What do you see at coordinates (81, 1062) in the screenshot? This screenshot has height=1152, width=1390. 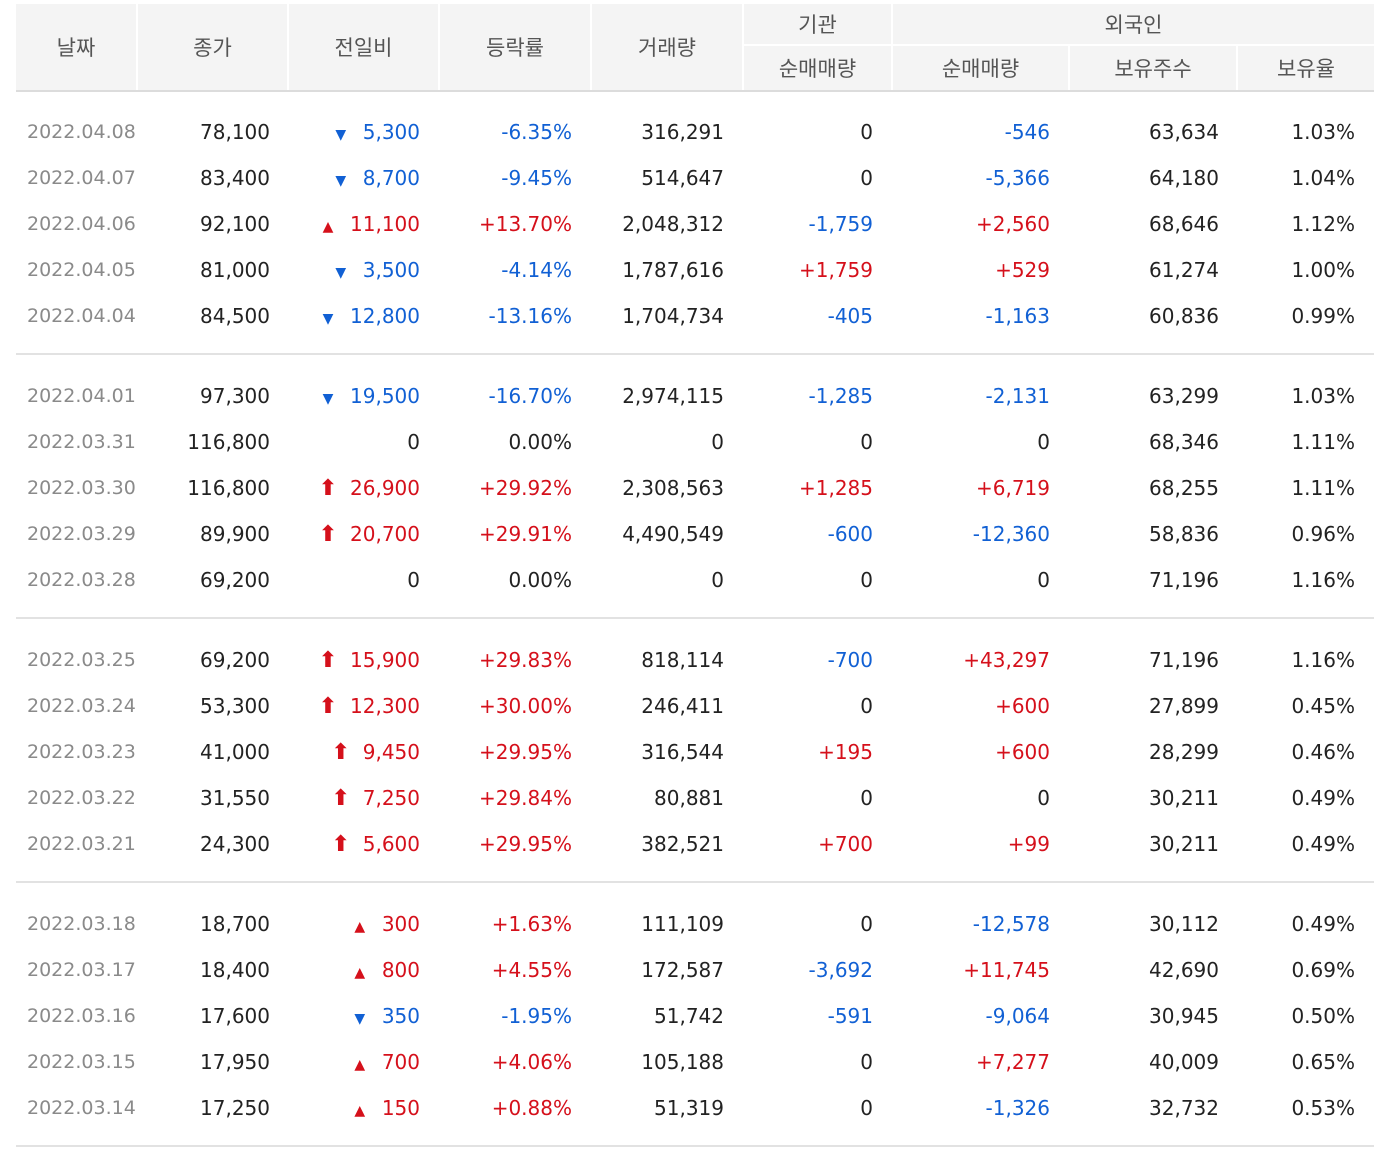 I see `date-cell: 2022.03.15` at bounding box center [81, 1062].